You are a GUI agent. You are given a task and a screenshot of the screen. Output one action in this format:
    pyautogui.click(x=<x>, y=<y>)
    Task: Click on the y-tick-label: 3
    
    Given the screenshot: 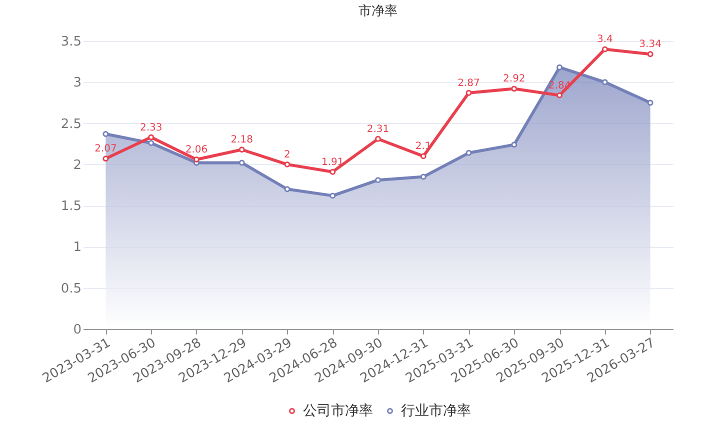 What is the action you would take?
    pyautogui.click(x=77, y=83)
    